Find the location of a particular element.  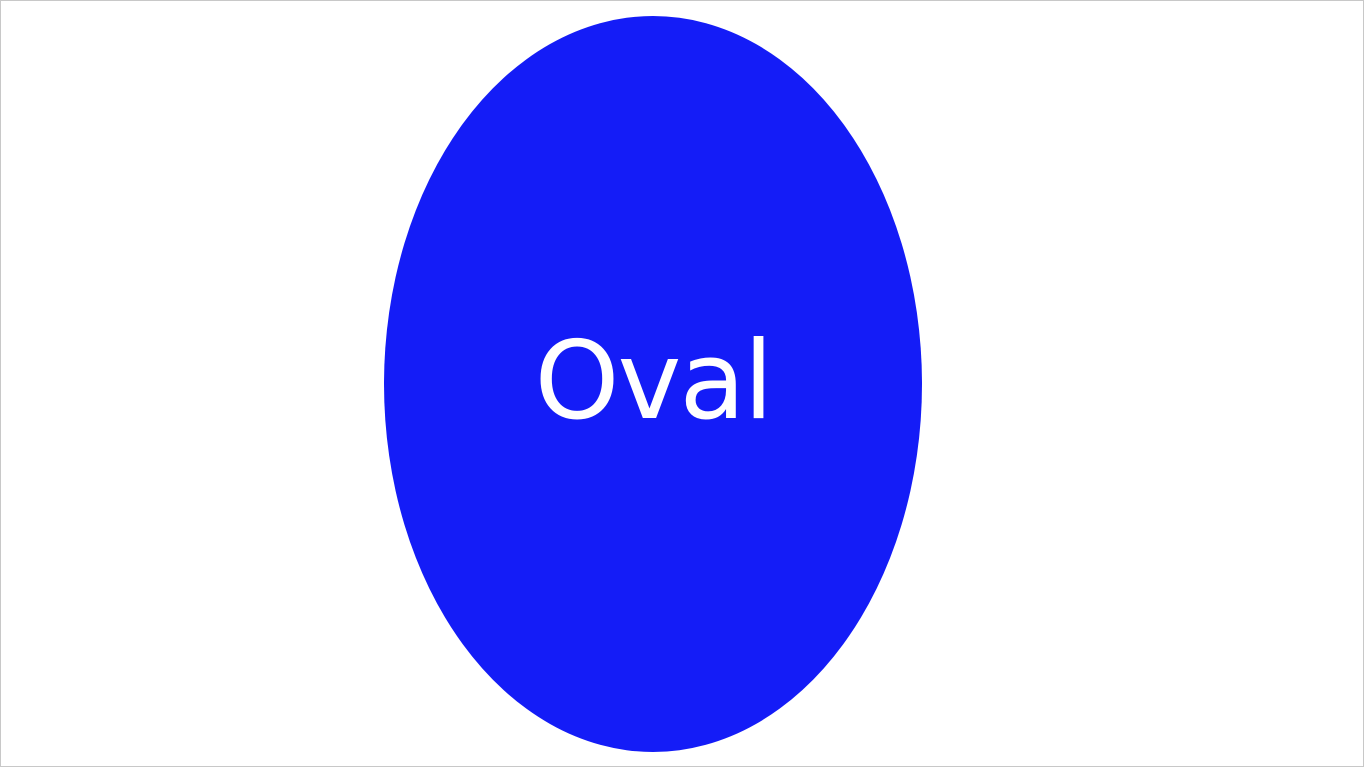

oval-label: Oval is located at coordinates (653, 381).